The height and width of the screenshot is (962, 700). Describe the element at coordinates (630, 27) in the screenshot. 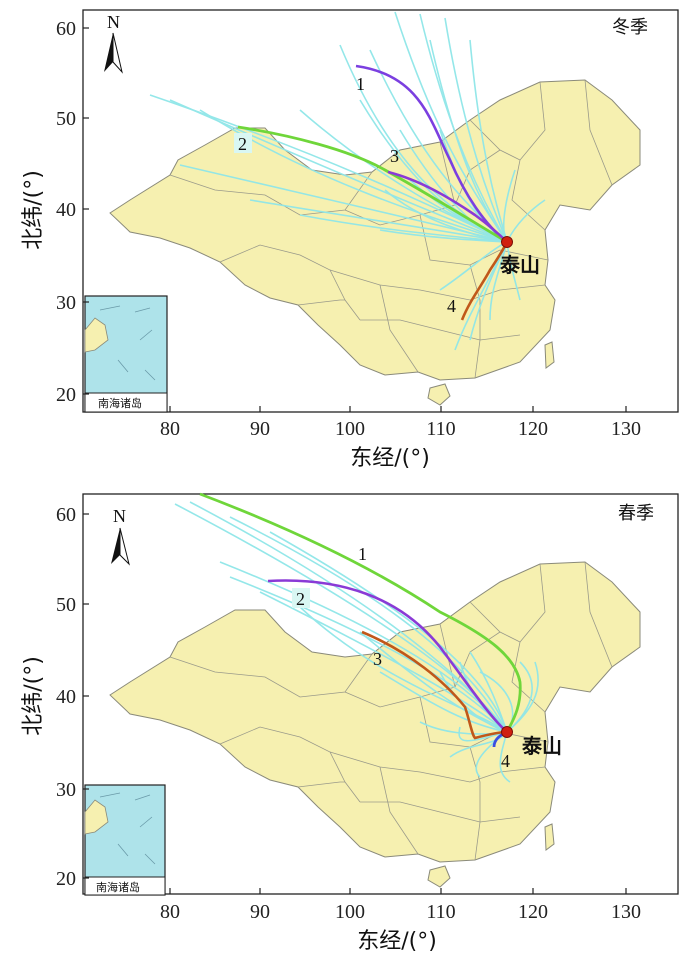

I see `season-label: 冬季` at that location.